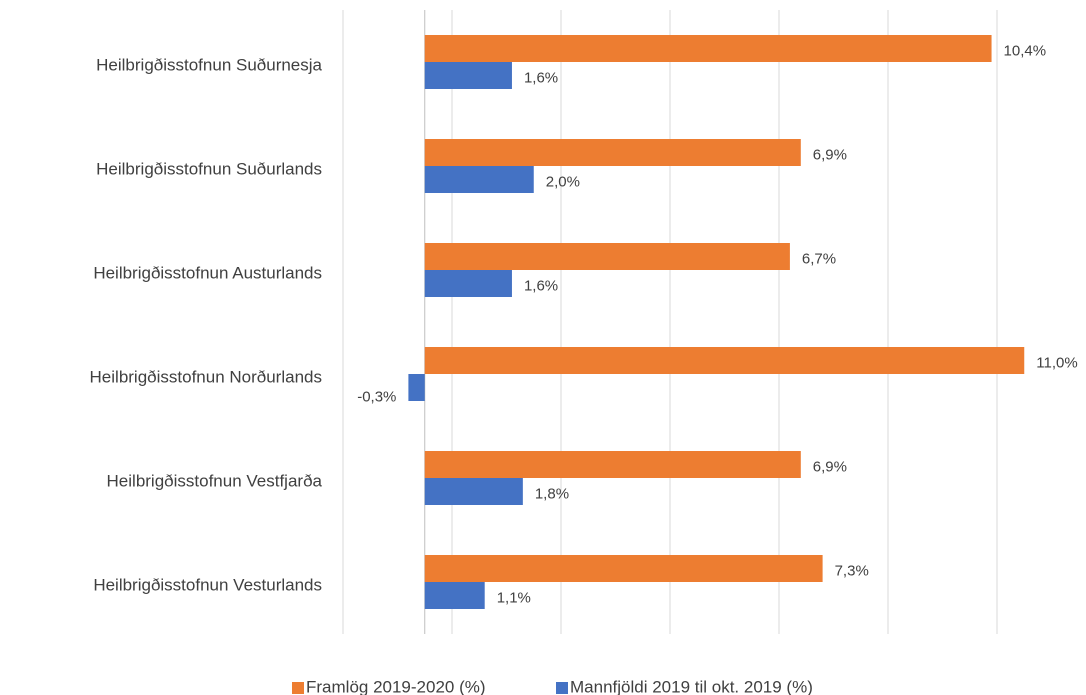 The image size is (1086, 695). What do you see at coordinates (552, 493) in the screenshot?
I see `data-label: 1,8%` at bounding box center [552, 493].